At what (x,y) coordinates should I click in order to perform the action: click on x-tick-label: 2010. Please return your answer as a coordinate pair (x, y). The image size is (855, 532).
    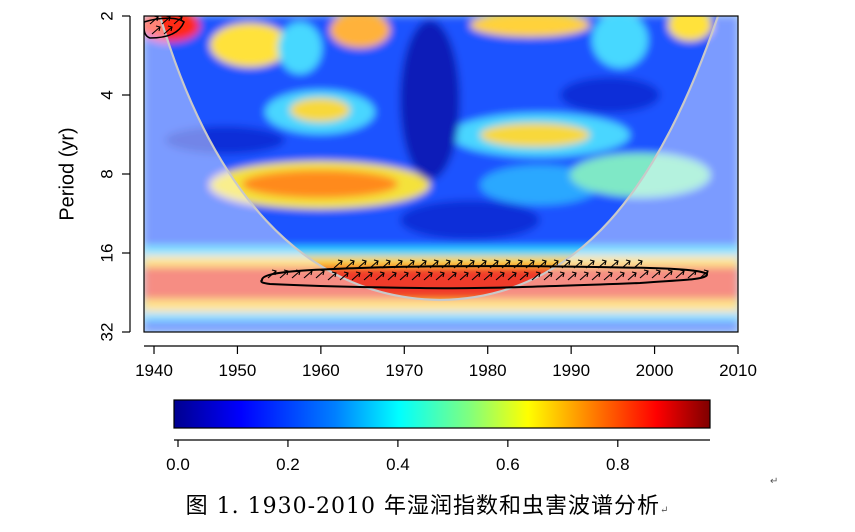
    Looking at the image, I should click on (738, 370).